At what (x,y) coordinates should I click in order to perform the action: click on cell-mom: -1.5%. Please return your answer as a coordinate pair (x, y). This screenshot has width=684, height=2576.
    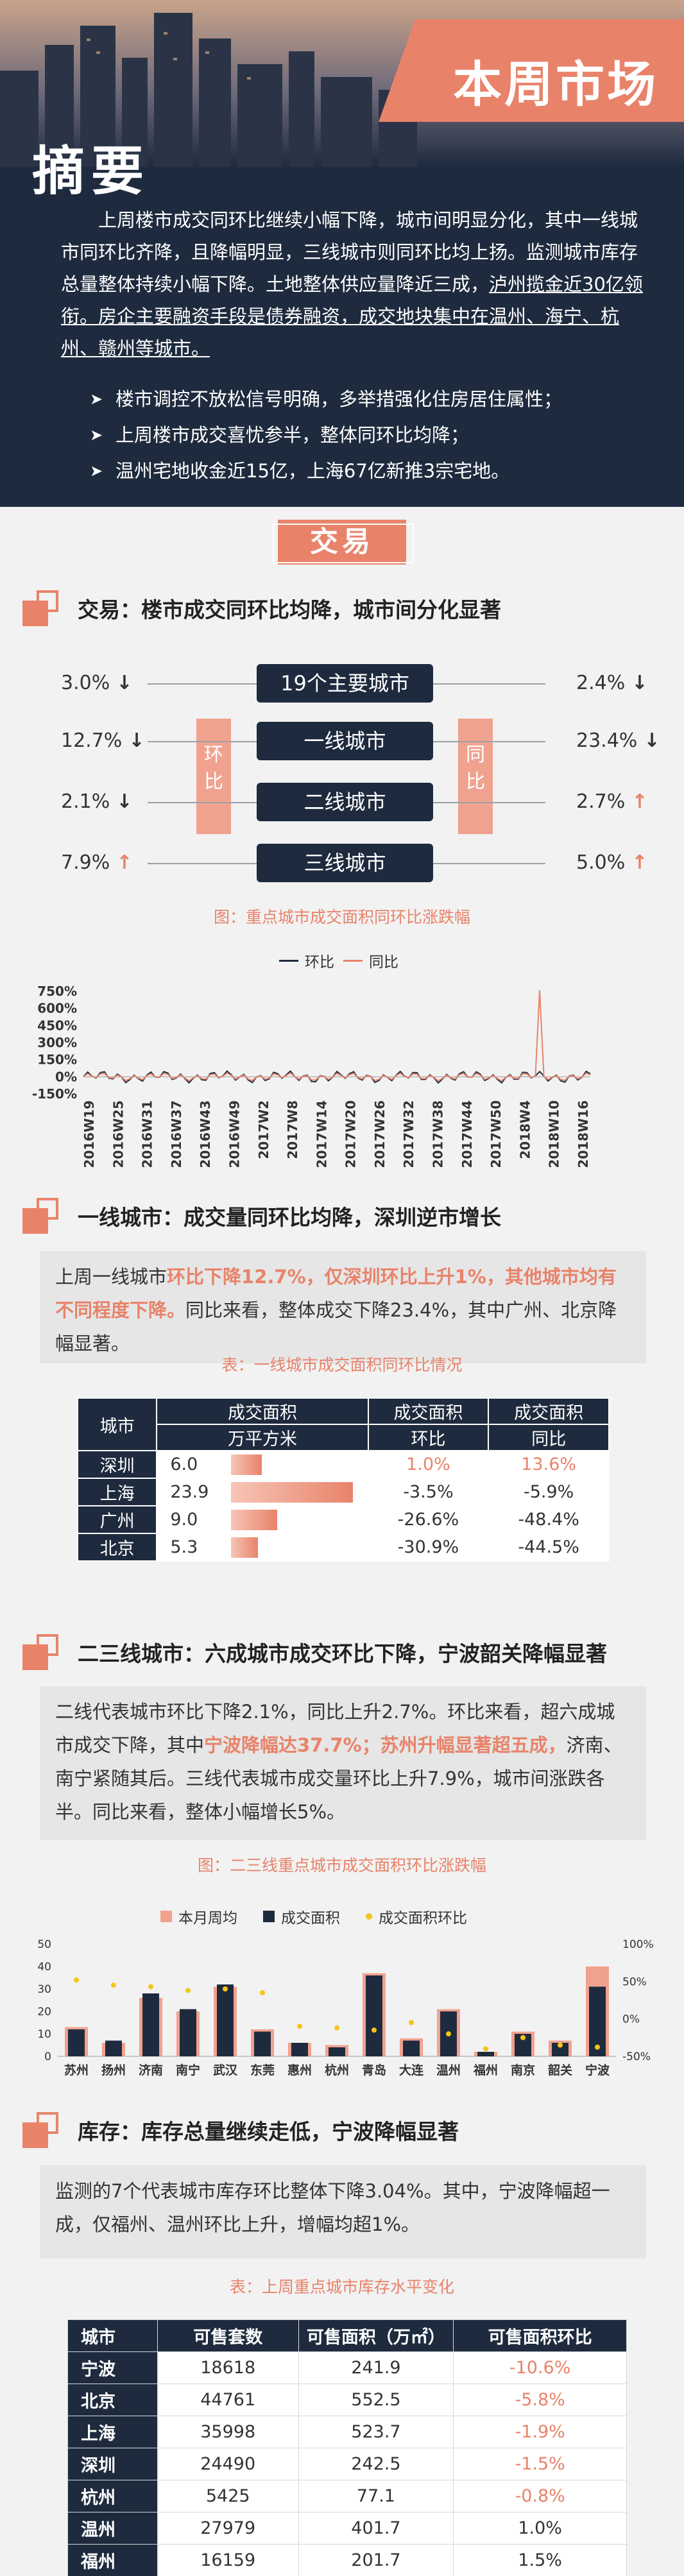
    Looking at the image, I should click on (540, 2464).